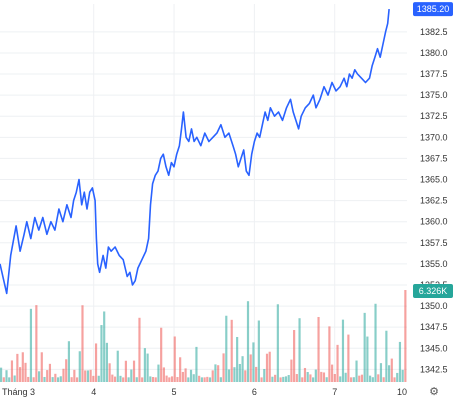 The width and height of the screenshot is (453, 400). Describe the element at coordinates (434, 306) in the screenshot. I see `y-tick-label: 1350.0` at that location.